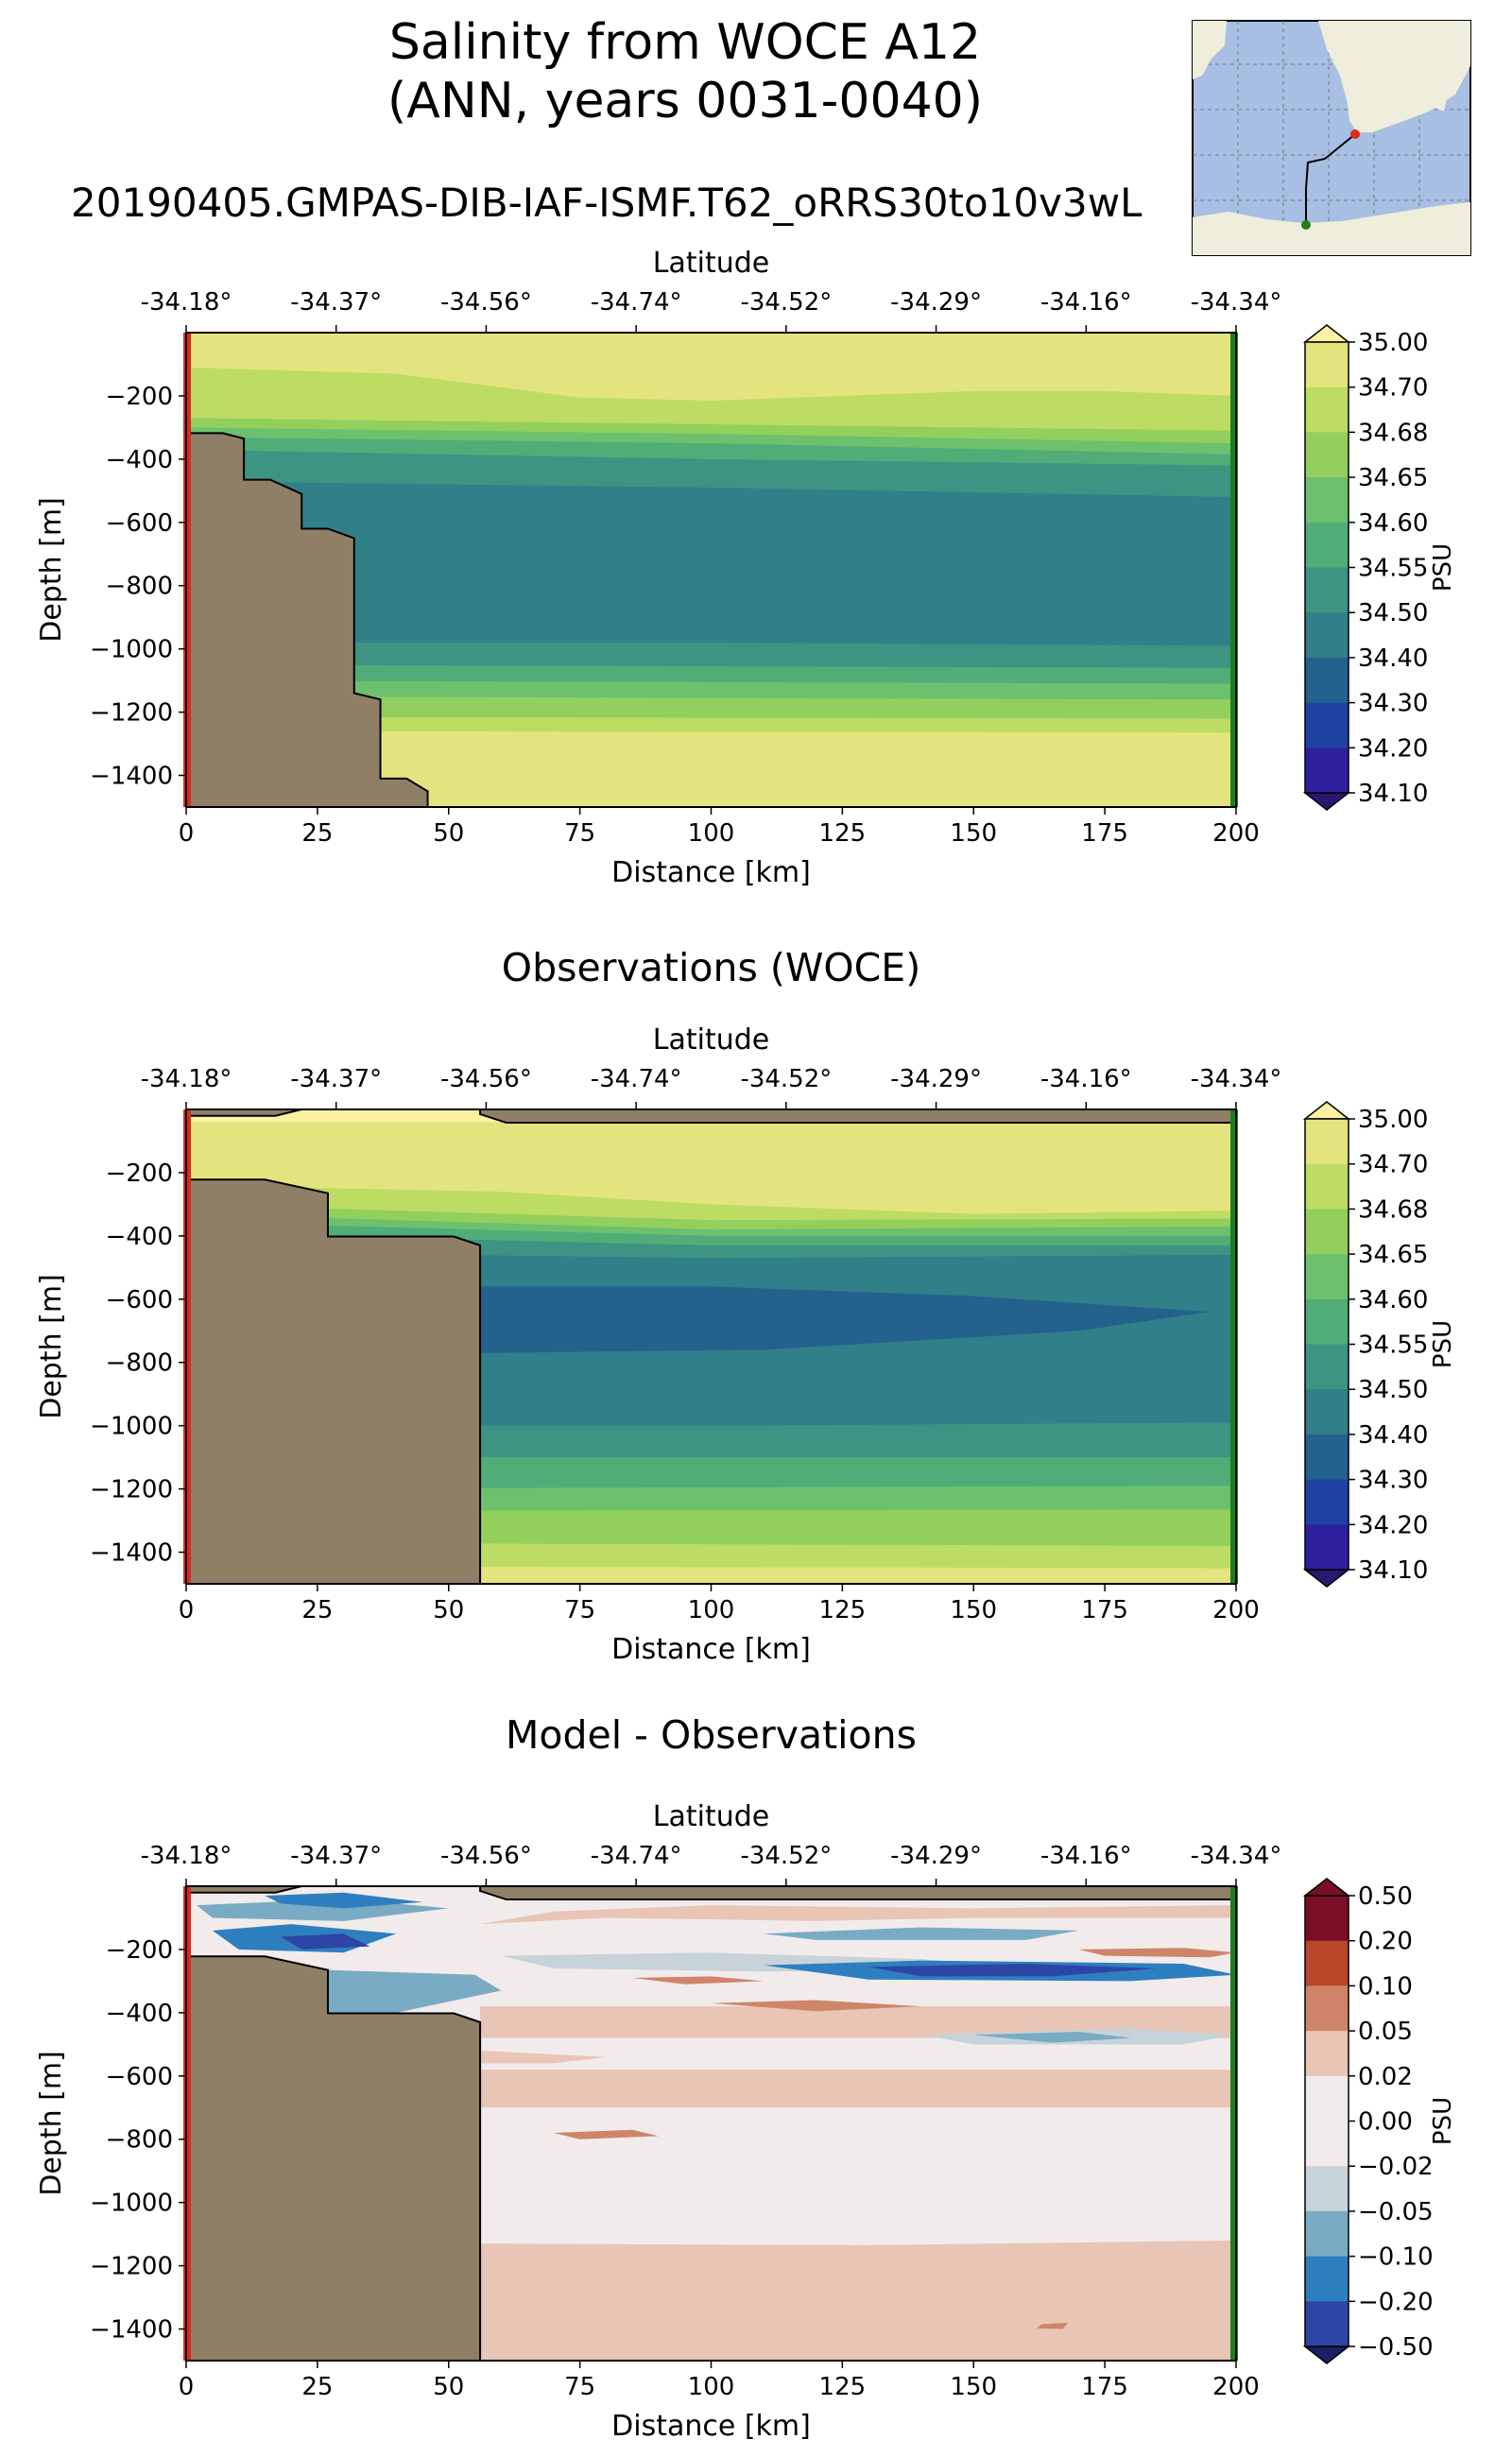  Describe the element at coordinates (636, 1856) in the screenshot. I see `lat-tick-label: -34.74°` at that location.